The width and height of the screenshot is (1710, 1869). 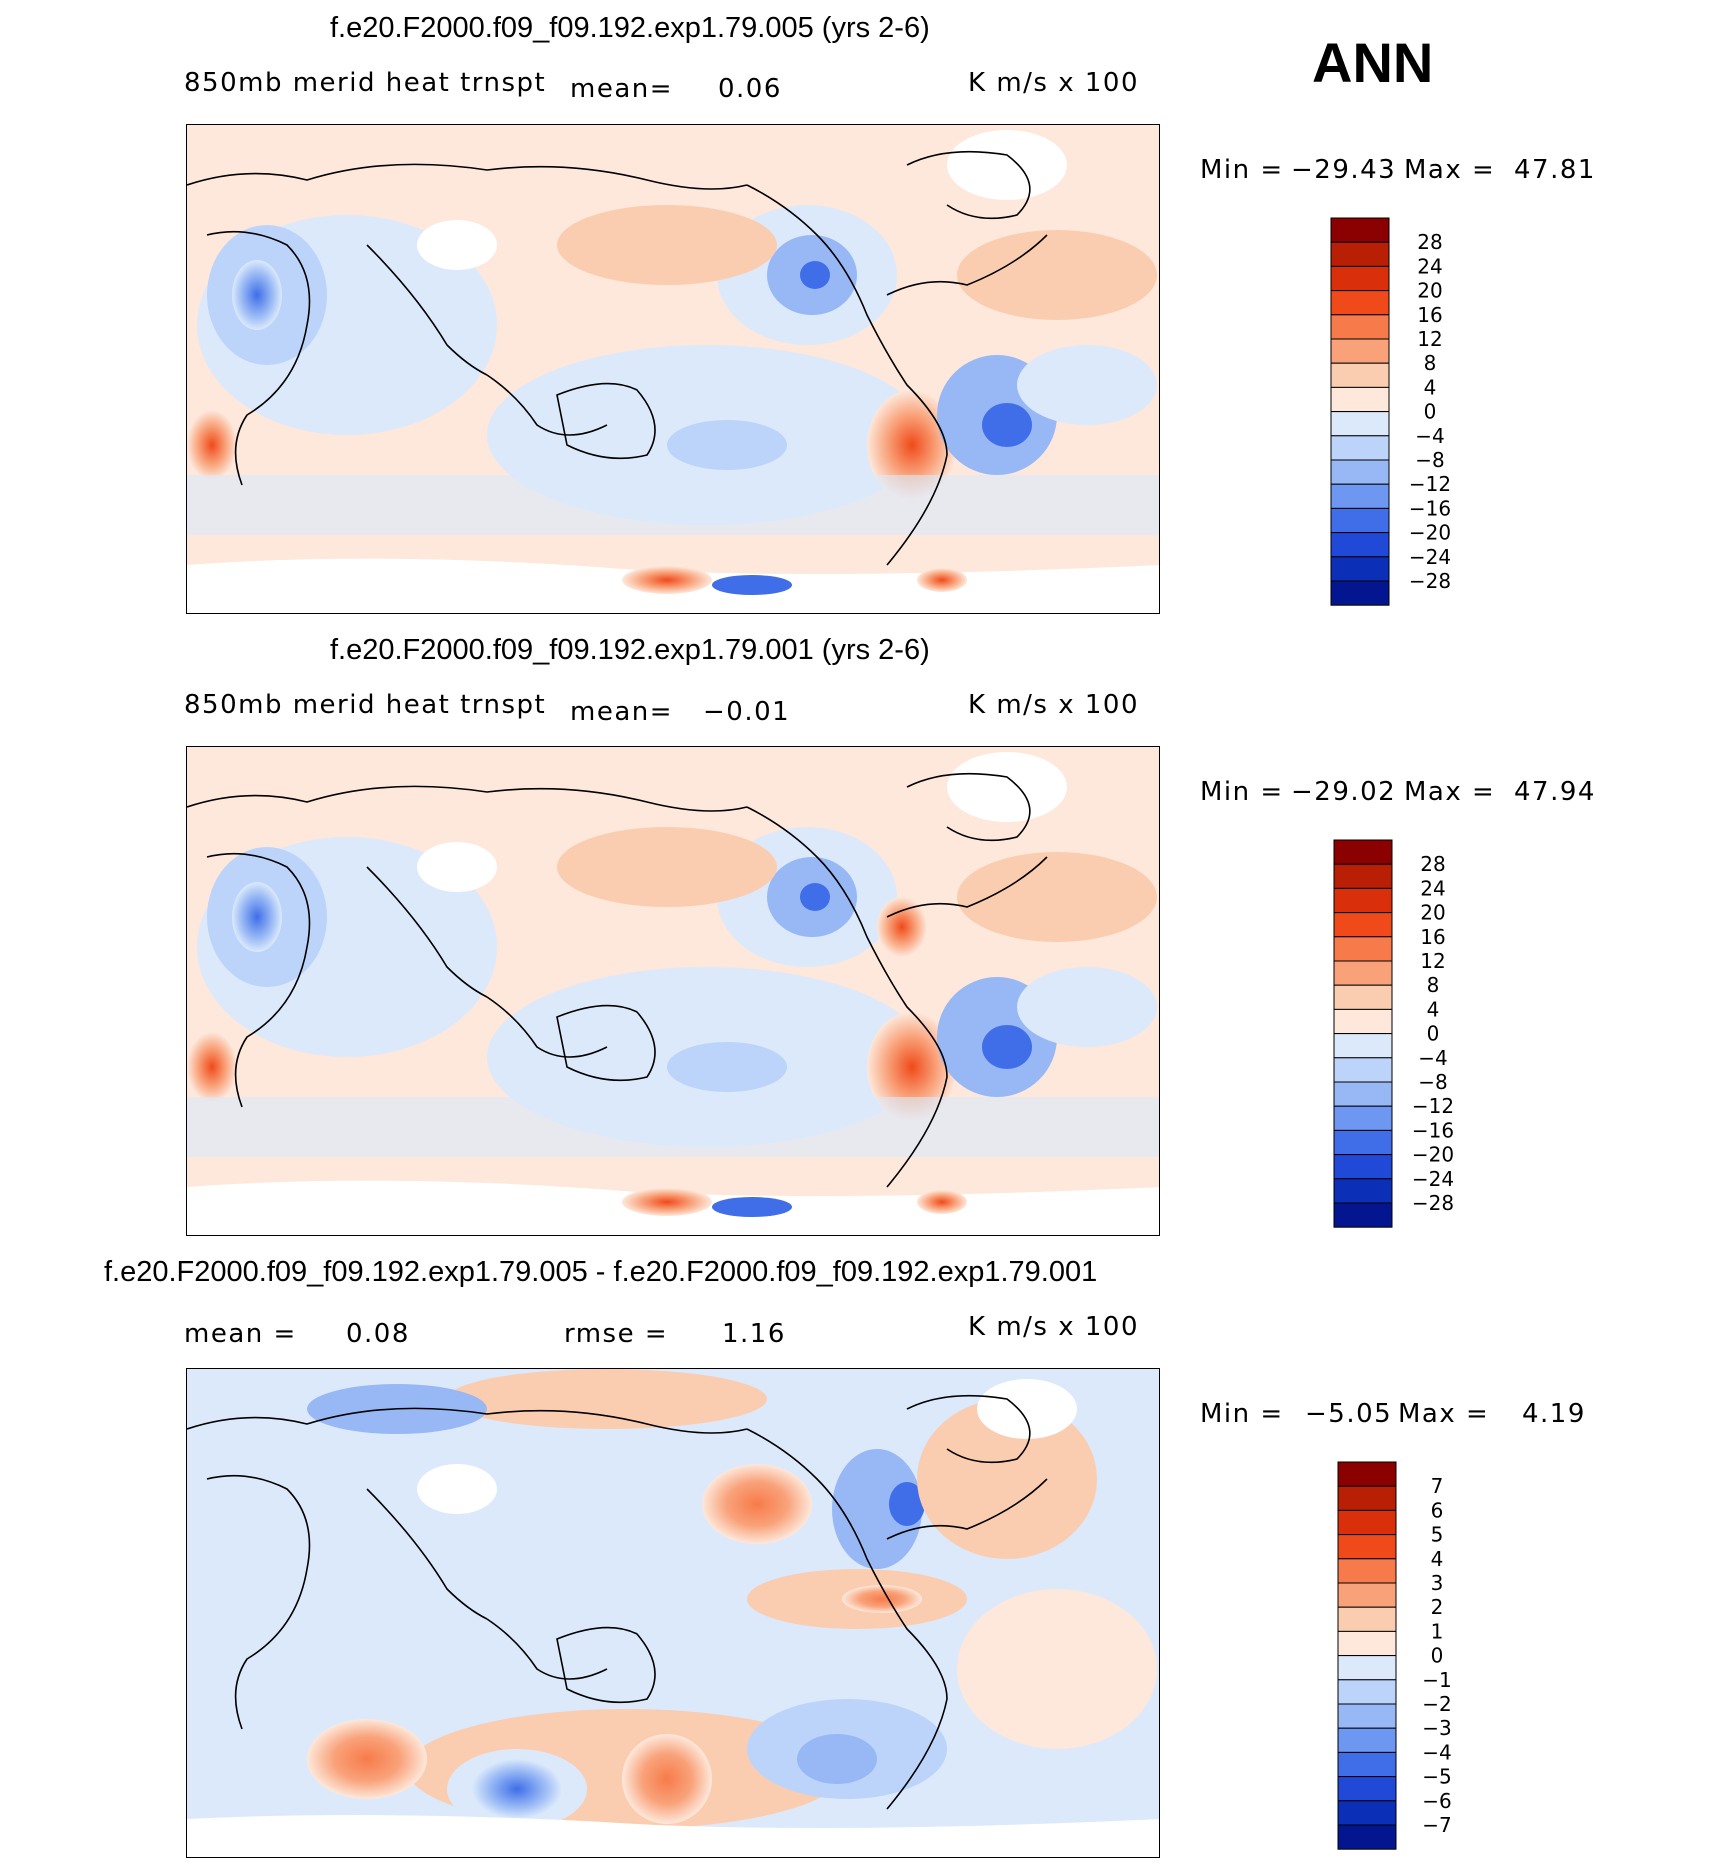 What do you see at coordinates (1429, 266) in the screenshot?
I see `colorbar-level-label: 24` at bounding box center [1429, 266].